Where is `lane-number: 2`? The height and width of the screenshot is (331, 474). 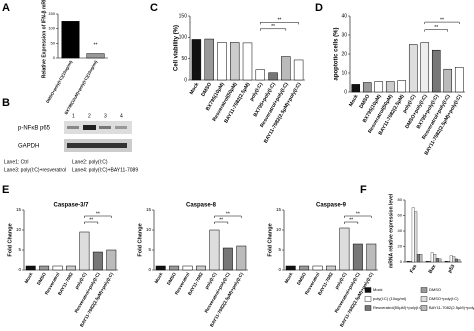
lane-number: 2 is located at coordinates (89, 116).